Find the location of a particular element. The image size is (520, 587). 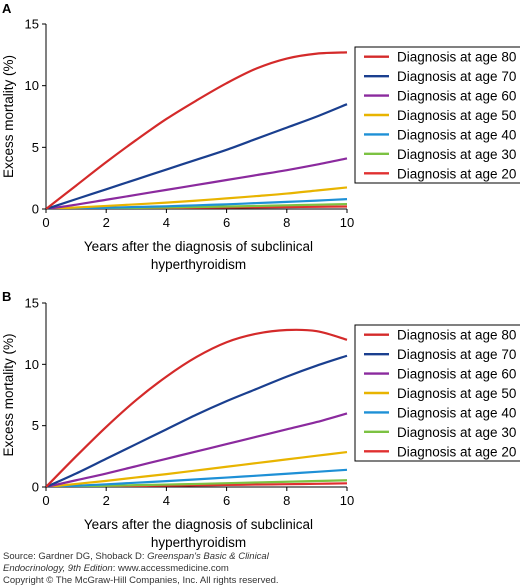

legend-box is located at coordinates (437, 115).